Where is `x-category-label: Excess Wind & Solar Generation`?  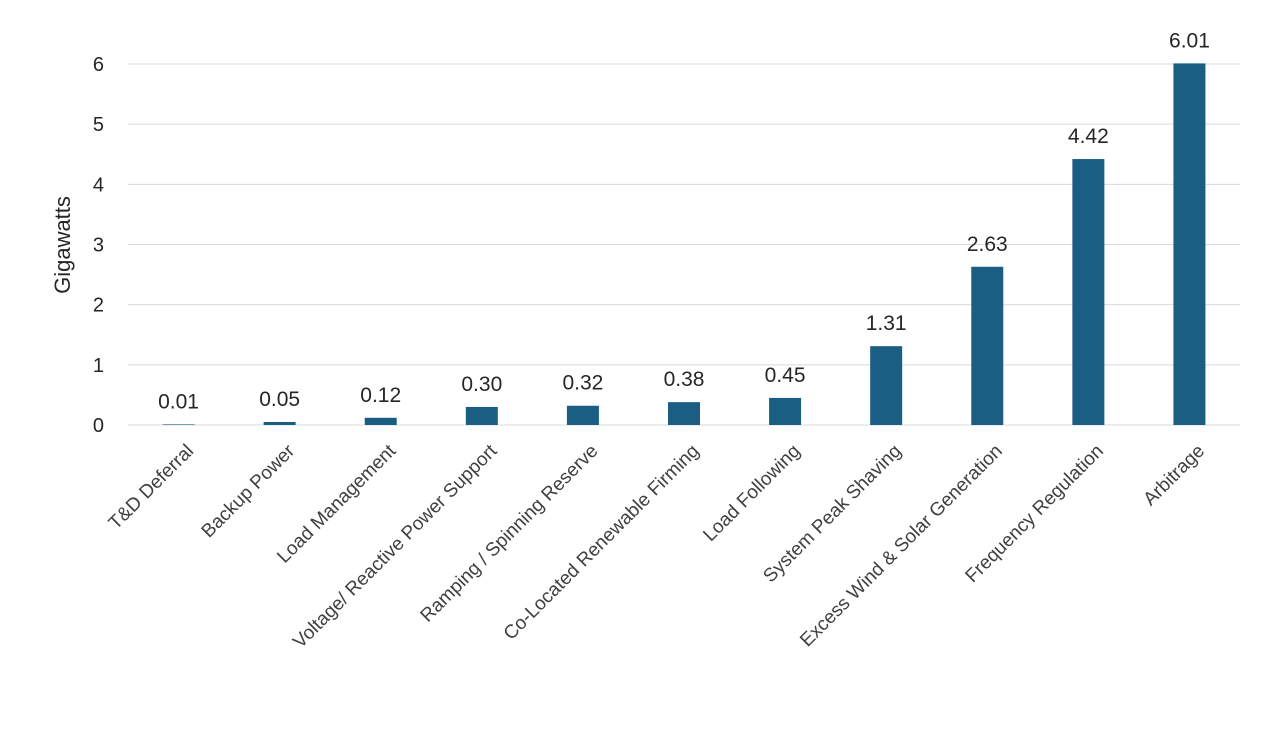
x-category-label: Excess Wind & Solar Generation is located at coordinates (901, 546).